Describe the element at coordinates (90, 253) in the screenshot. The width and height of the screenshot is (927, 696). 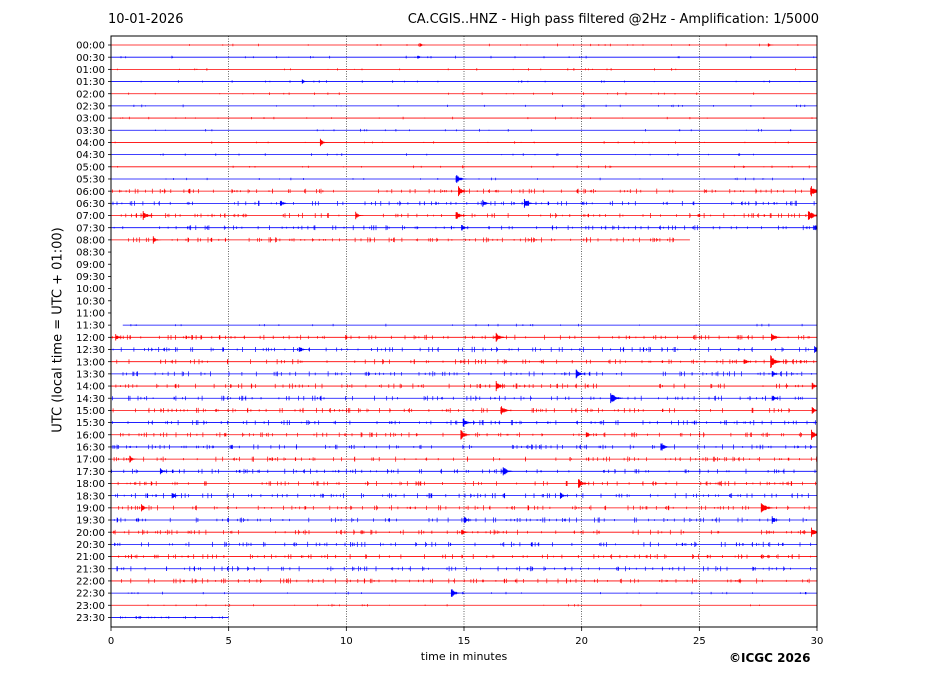
I see `y-tick-label-0830: 08:30` at that location.